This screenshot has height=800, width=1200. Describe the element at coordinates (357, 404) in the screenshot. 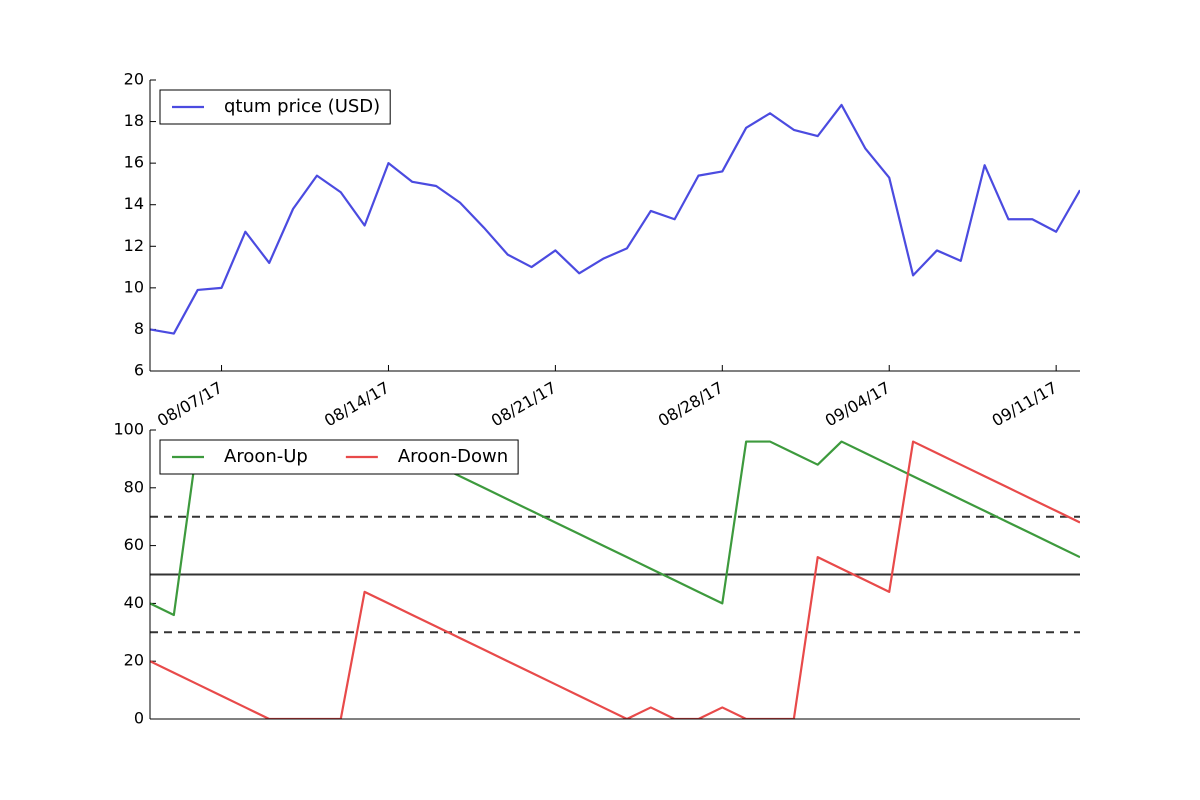

I see `x-tick-label: 08/14/17` at that location.